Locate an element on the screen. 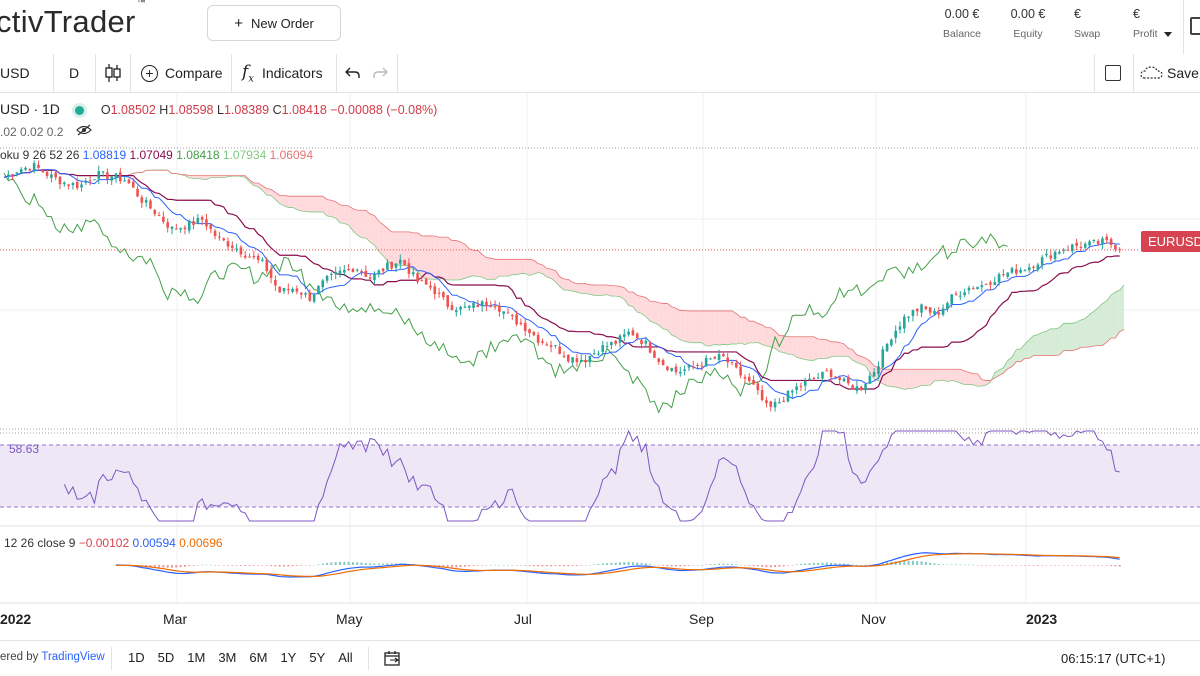 The width and height of the screenshot is (1200, 676). undo-button is located at coordinates (353, 73).